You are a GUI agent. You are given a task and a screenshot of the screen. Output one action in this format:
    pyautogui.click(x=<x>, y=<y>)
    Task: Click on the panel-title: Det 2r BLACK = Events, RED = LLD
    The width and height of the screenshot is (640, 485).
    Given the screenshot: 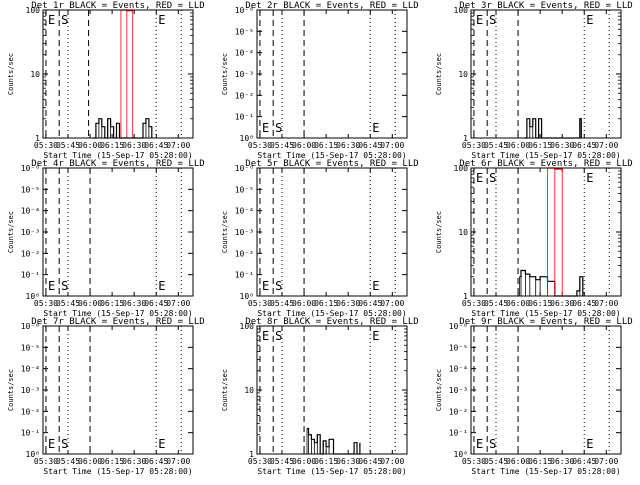 What is the action you would take?
    pyautogui.click(x=331, y=6)
    